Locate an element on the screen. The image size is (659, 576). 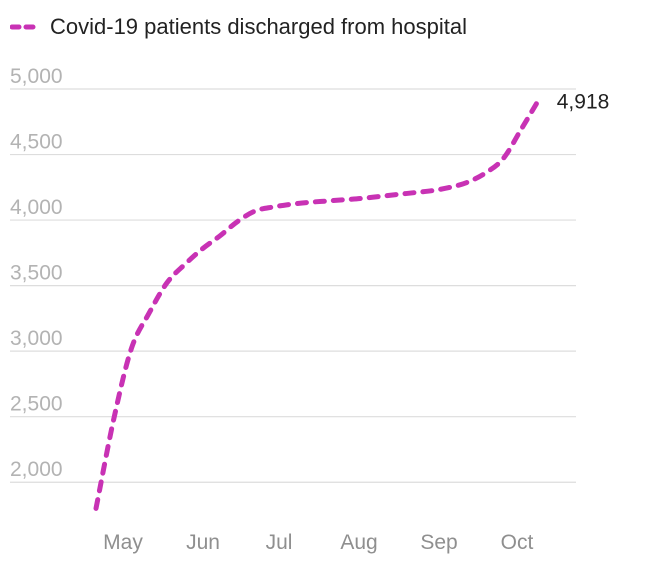
y-tick-label: 2,500 is located at coordinates (36, 404).